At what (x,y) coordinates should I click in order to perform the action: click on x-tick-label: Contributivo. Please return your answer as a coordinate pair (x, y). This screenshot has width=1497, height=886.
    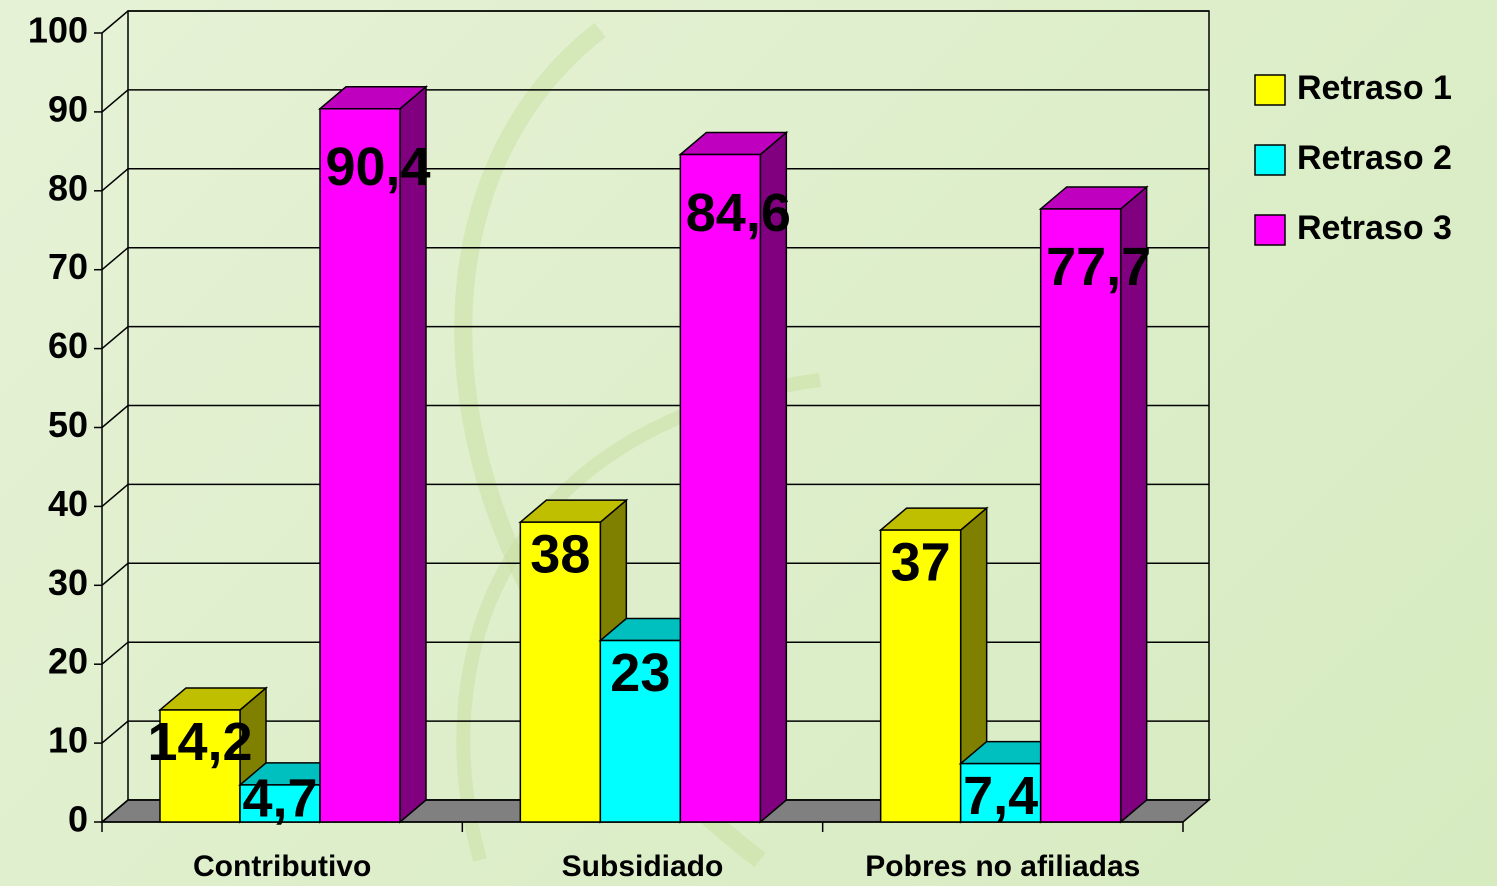
    Looking at the image, I should click on (282, 866).